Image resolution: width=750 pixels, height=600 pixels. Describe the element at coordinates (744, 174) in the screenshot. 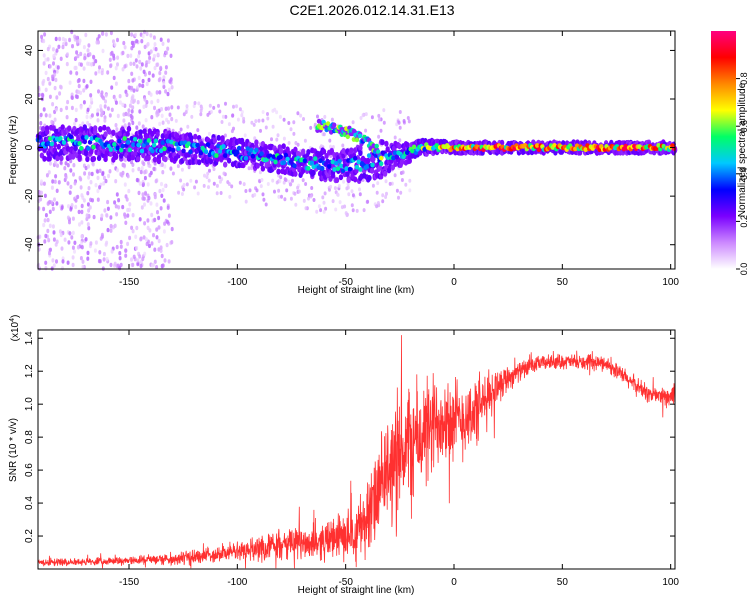

I see `colorbar-tick-label: 0.4` at that location.